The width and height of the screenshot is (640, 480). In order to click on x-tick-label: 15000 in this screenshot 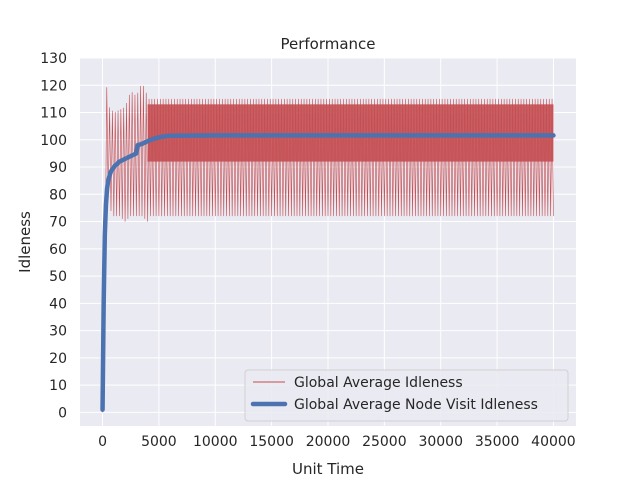, I will do `click(271, 442)`.